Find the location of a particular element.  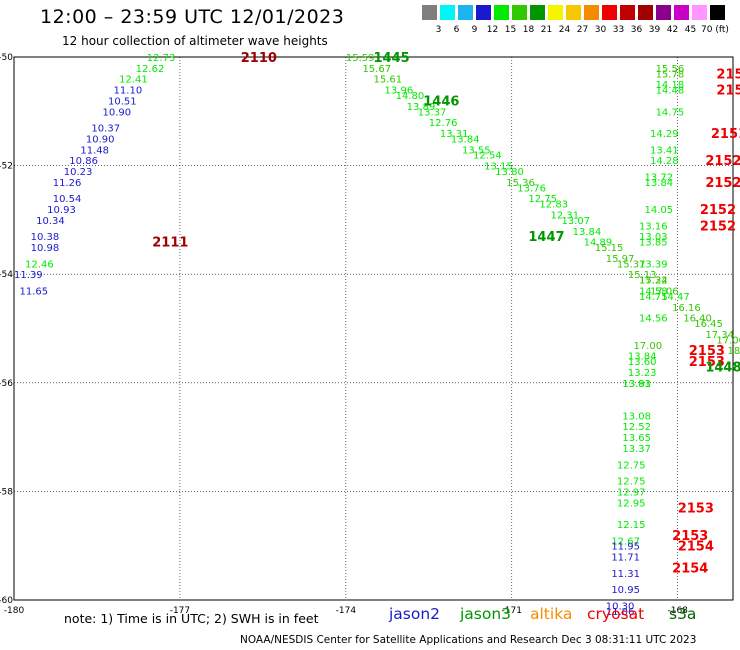

page-title: 12:00 – 23:59 UTC 12/01/2023 is located at coordinates (192, 17).